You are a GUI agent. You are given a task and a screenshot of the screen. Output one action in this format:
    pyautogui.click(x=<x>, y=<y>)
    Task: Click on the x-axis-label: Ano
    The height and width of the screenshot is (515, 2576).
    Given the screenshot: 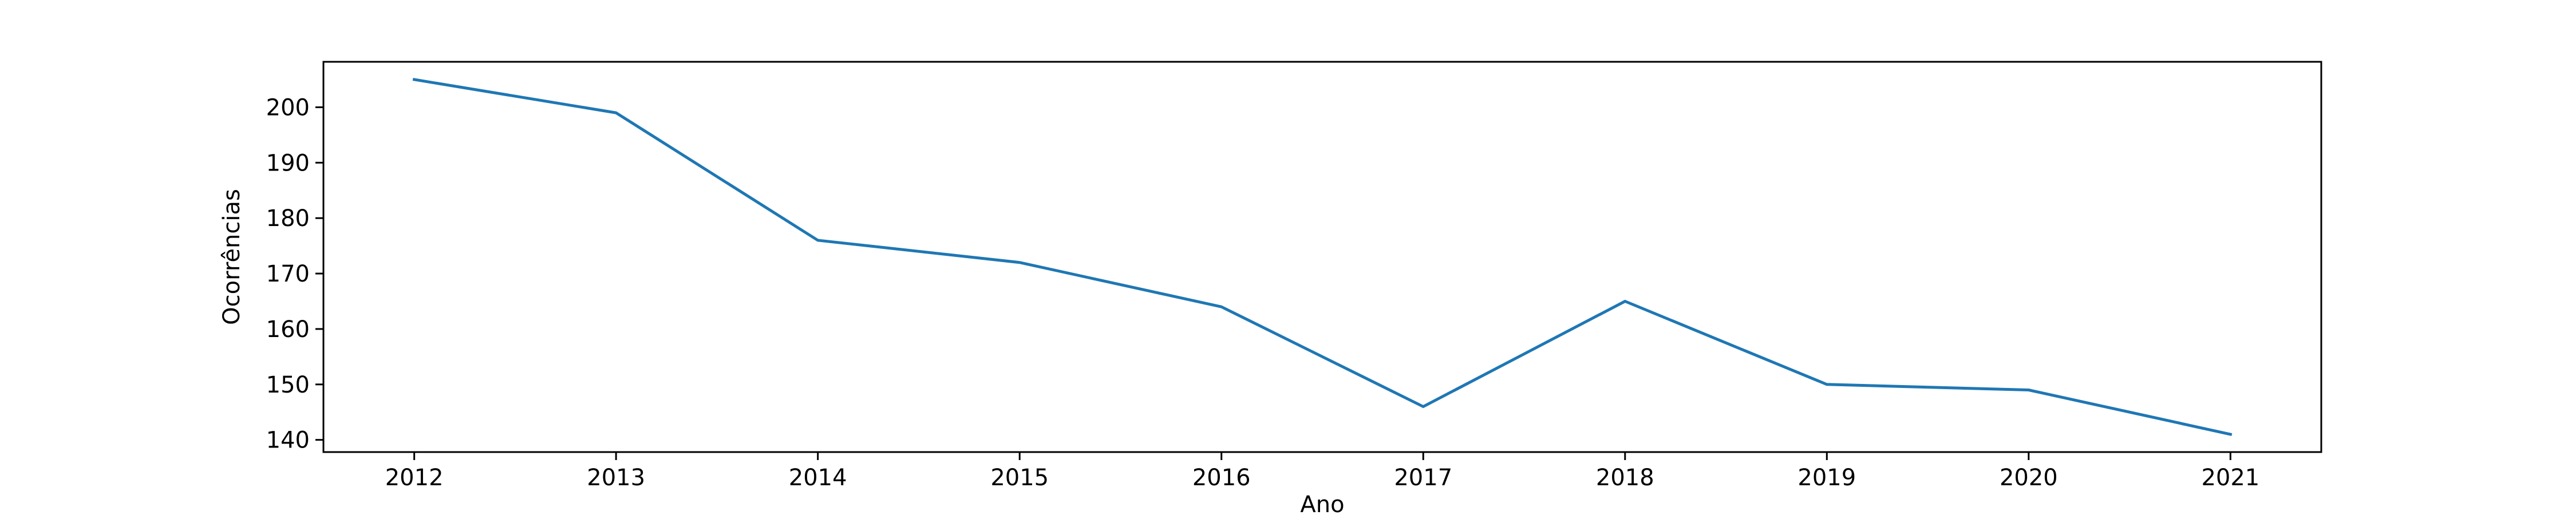 What is the action you would take?
    pyautogui.click(x=1322, y=503)
    